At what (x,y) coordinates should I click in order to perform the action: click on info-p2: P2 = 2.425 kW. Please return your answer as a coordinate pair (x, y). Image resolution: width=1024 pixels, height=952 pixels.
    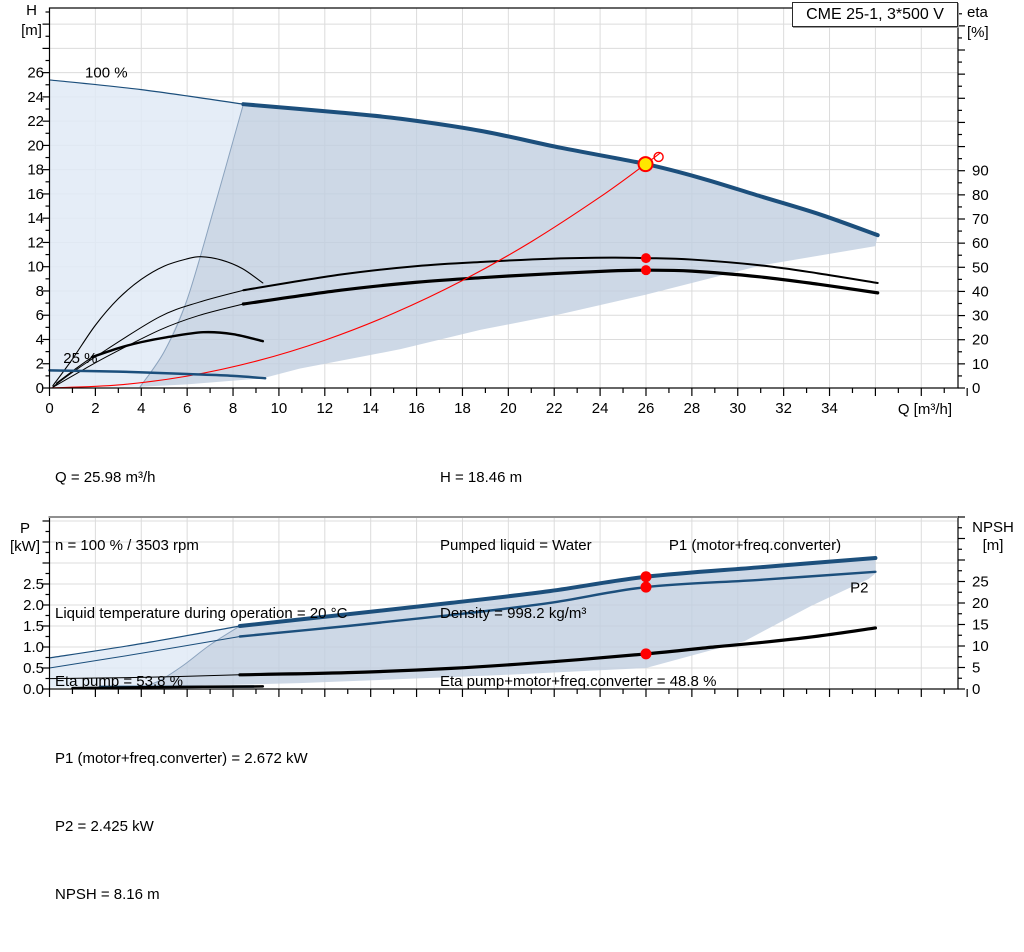
    Looking at the image, I should click on (181, 827).